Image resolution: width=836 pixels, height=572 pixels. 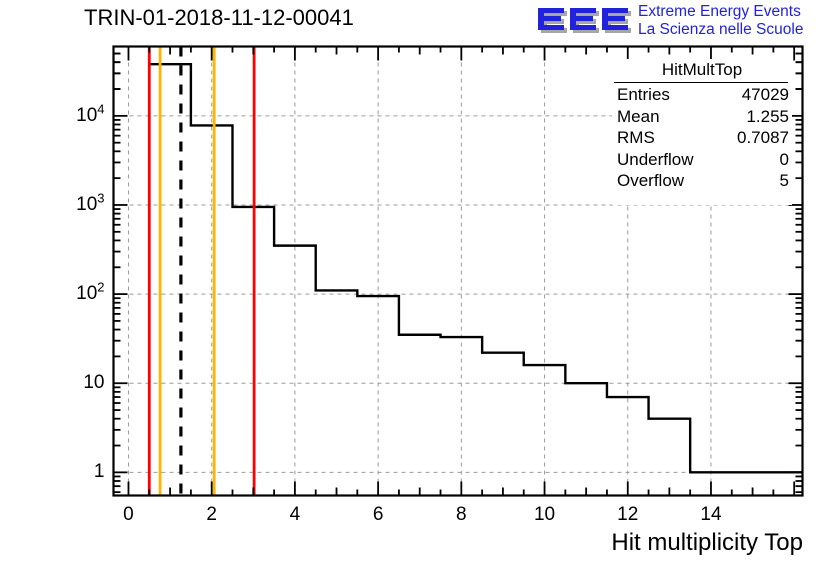 What do you see at coordinates (643, 94) in the screenshot?
I see `stats-row-key: Entries` at bounding box center [643, 94].